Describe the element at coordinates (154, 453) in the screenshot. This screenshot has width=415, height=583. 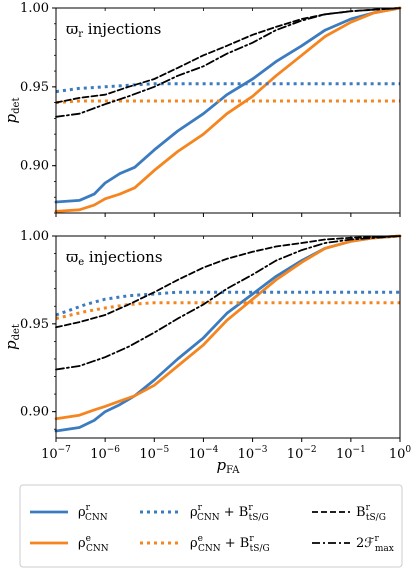
I see `x-tick-label: 10⁻⁵` at that location.